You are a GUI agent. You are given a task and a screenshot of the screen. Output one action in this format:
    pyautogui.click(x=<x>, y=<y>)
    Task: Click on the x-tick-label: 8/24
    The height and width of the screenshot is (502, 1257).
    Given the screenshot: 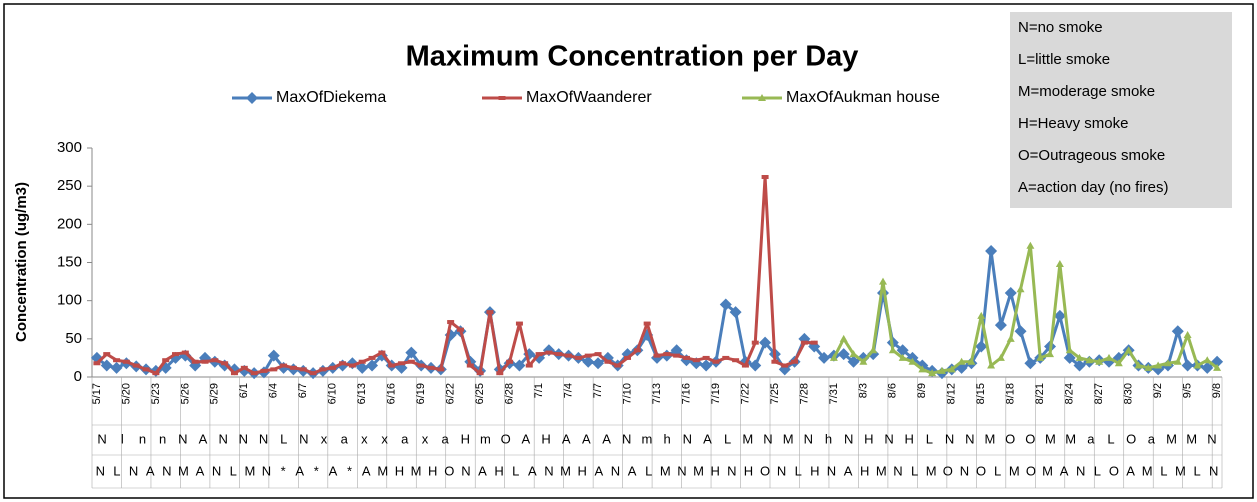 What is the action you would take?
    pyautogui.click(x=1070, y=393)
    